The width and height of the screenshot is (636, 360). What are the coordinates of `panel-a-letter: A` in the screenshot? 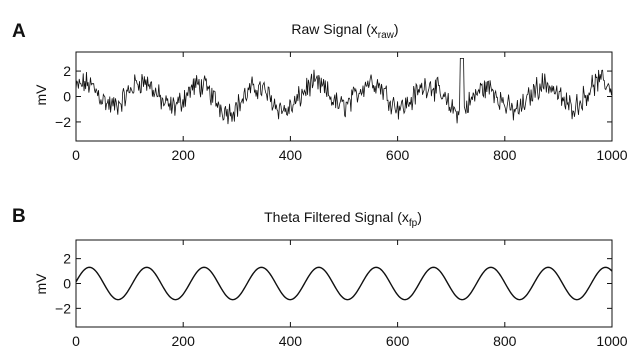 It's located at (19, 31).